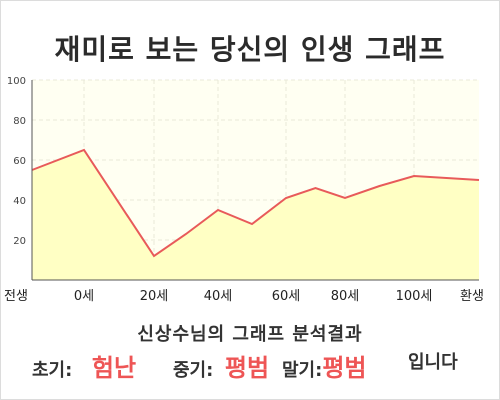 This screenshot has height=400, width=500. Describe the element at coordinates (221, 365) in the screenshot. I see `mid-stage: 중기: 평범` at that location.